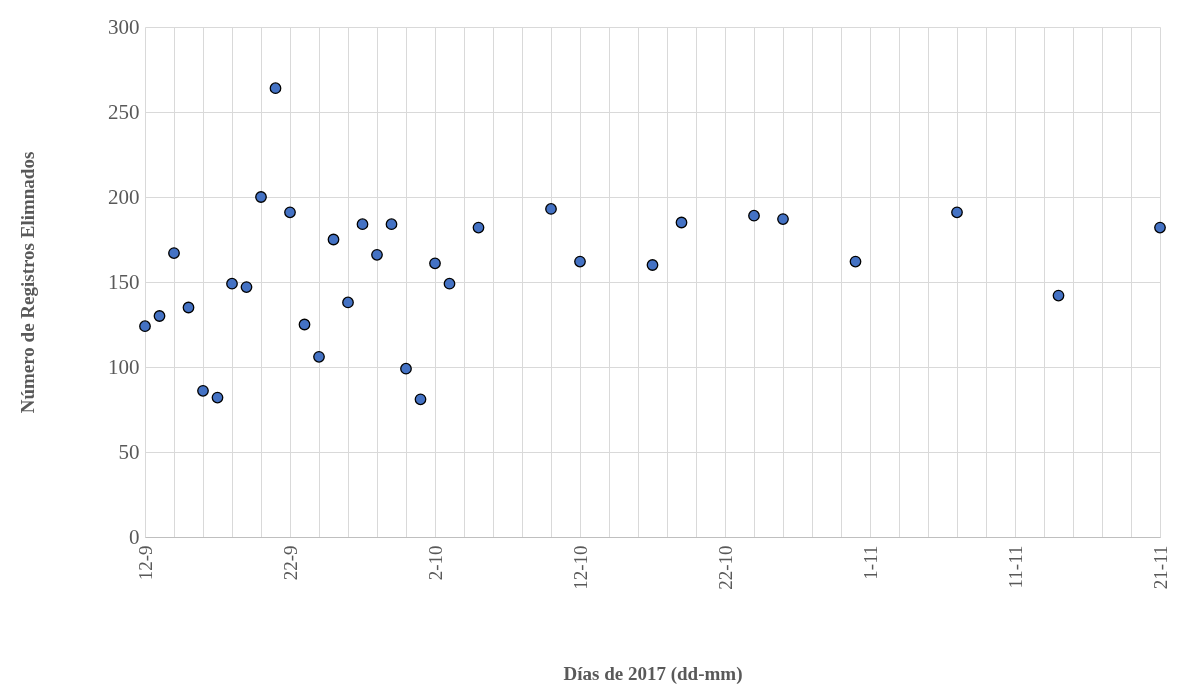 Image resolution: width=1191 pixels, height=684 pixels. What do you see at coordinates (290, 563) in the screenshot?
I see `x-tick-label: 22-9` at bounding box center [290, 563].